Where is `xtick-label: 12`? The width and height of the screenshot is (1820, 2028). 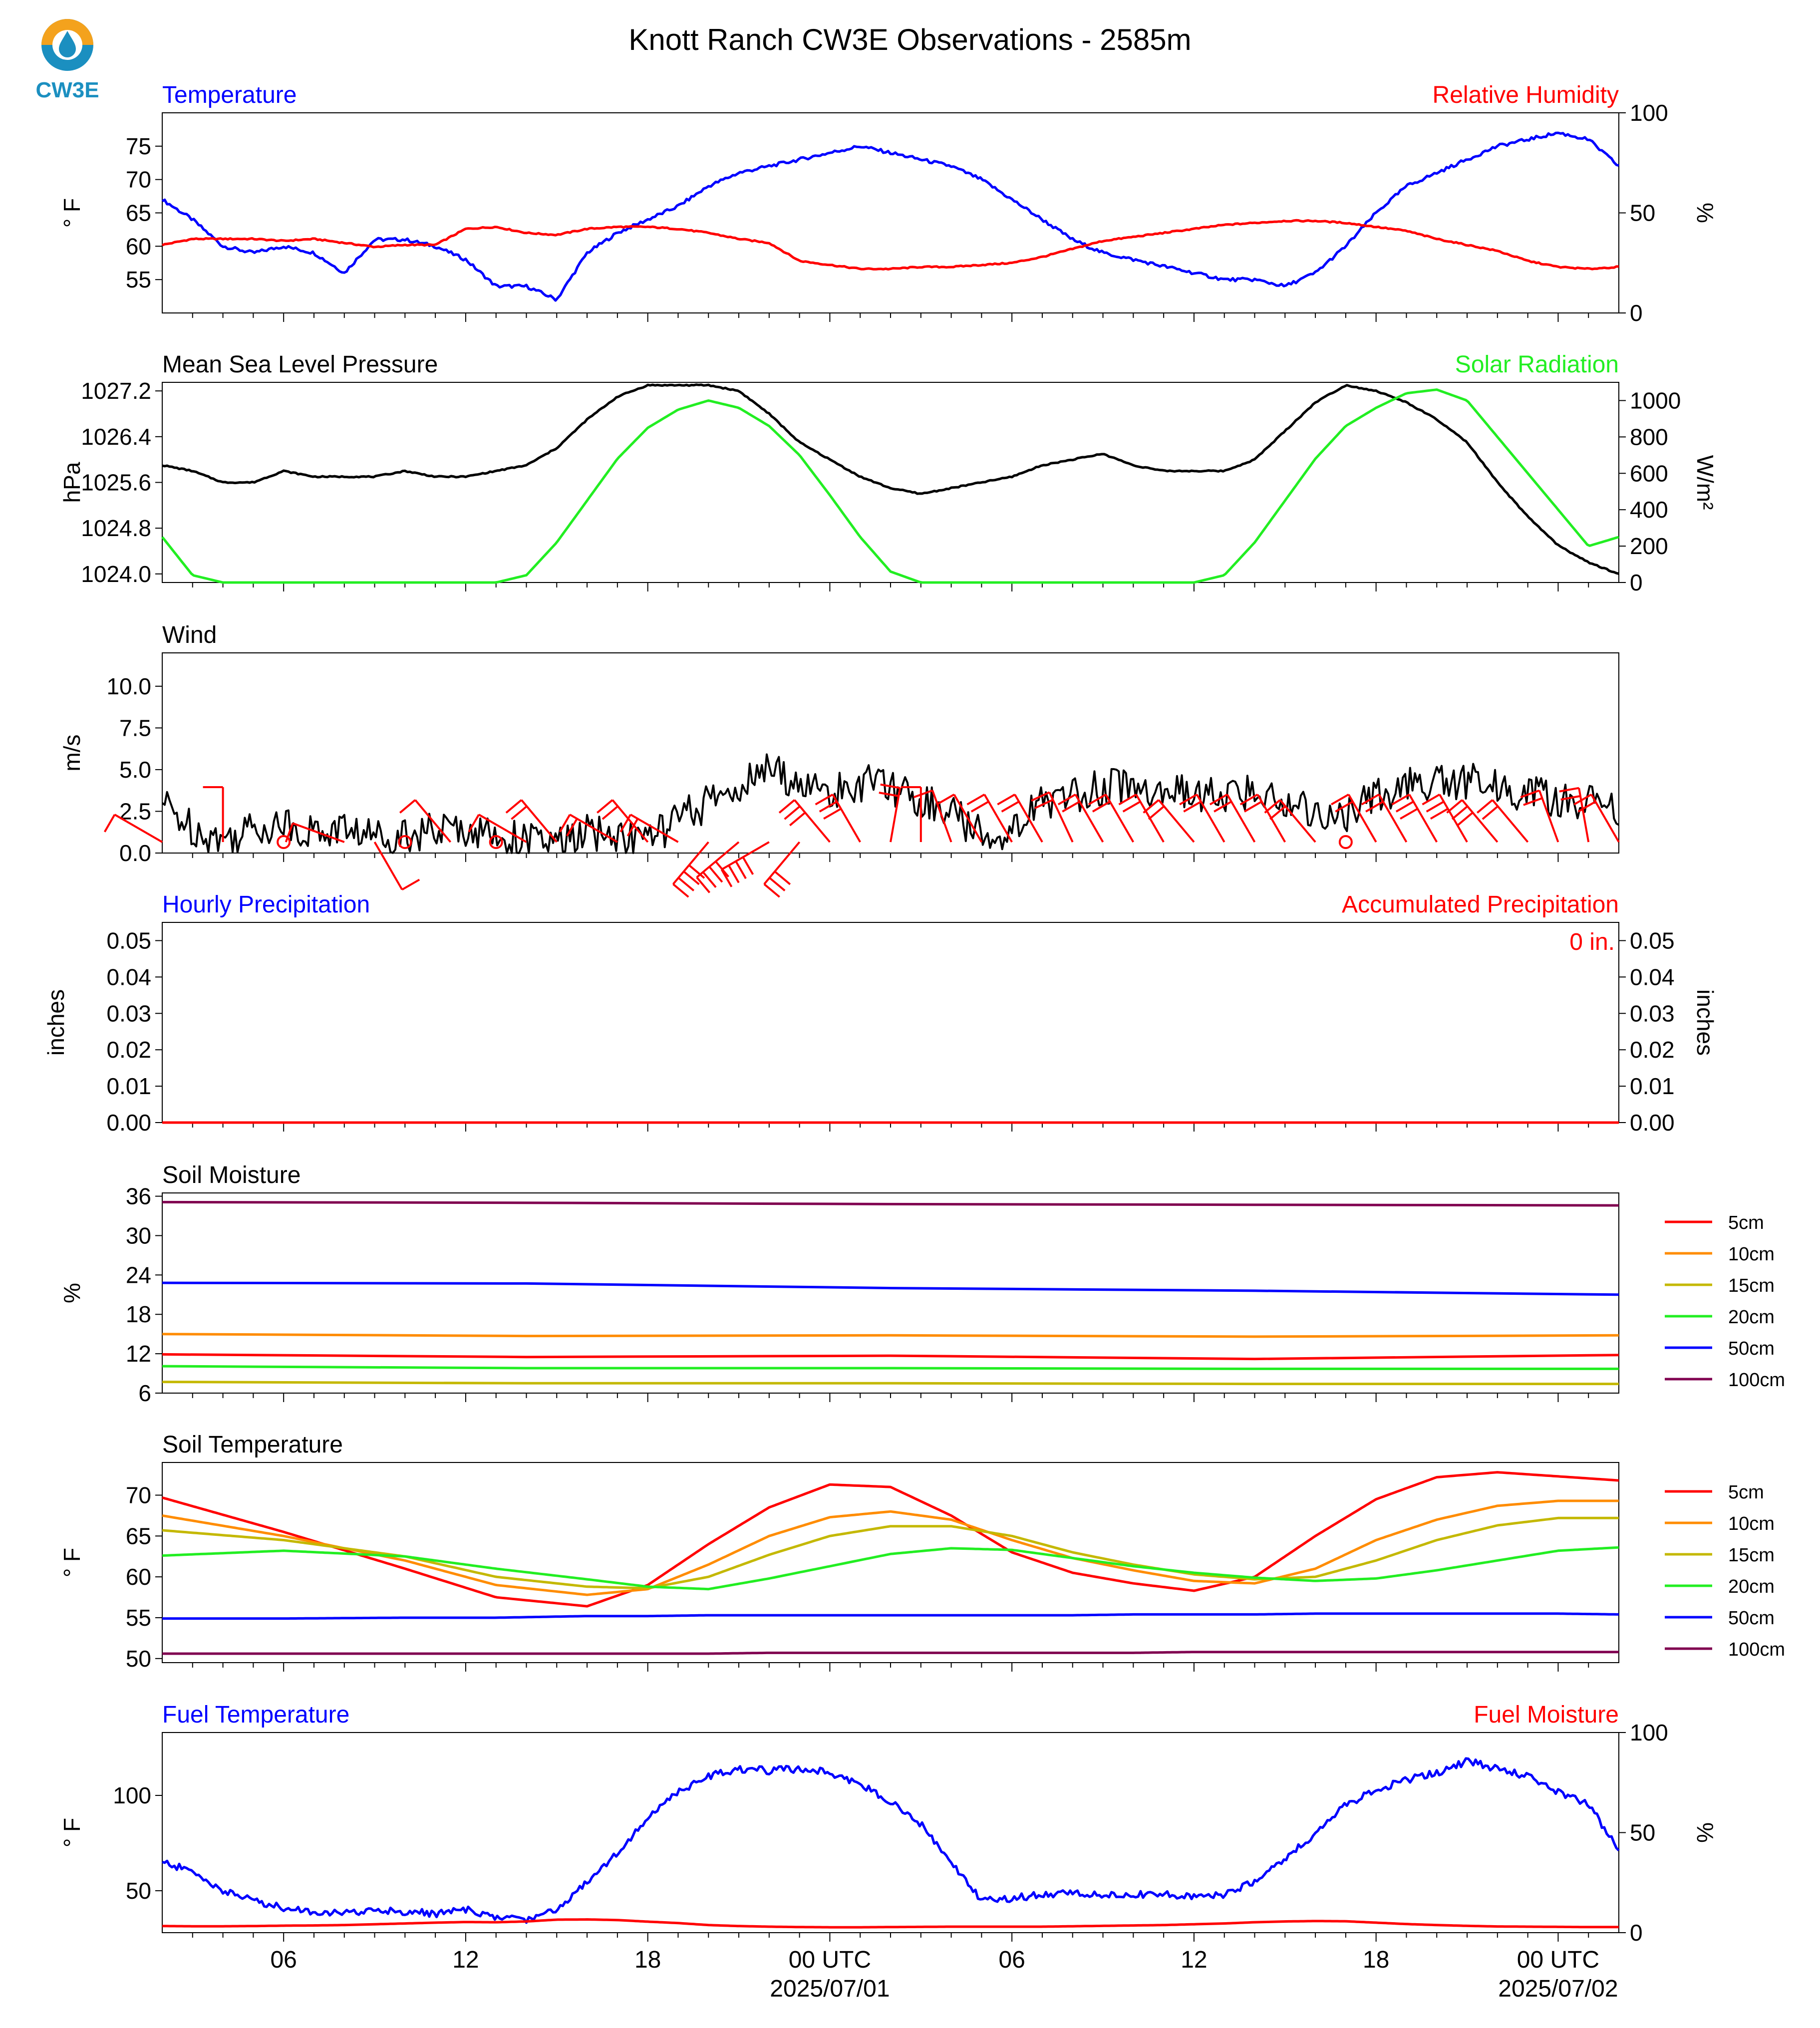
xtick-label: 12 is located at coordinates (465, 1960).